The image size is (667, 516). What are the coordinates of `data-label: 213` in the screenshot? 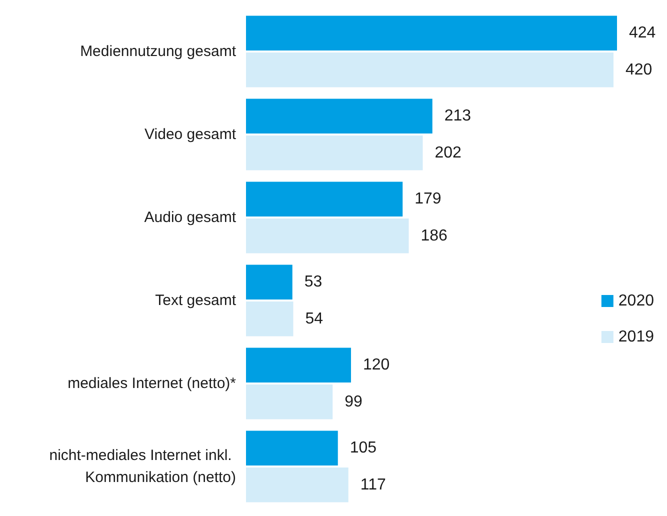 It's located at (458, 116).